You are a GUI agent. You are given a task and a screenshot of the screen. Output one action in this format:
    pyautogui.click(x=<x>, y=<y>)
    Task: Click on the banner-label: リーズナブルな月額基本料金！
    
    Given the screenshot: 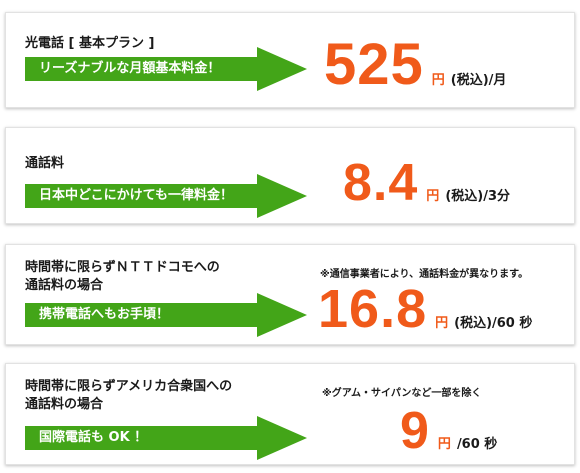 What is the action you would take?
    pyautogui.click(x=130, y=68)
    